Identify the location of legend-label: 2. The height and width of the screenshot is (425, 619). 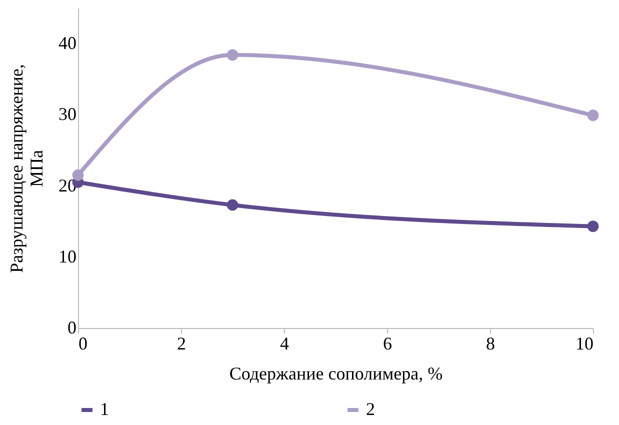
(370, 409).